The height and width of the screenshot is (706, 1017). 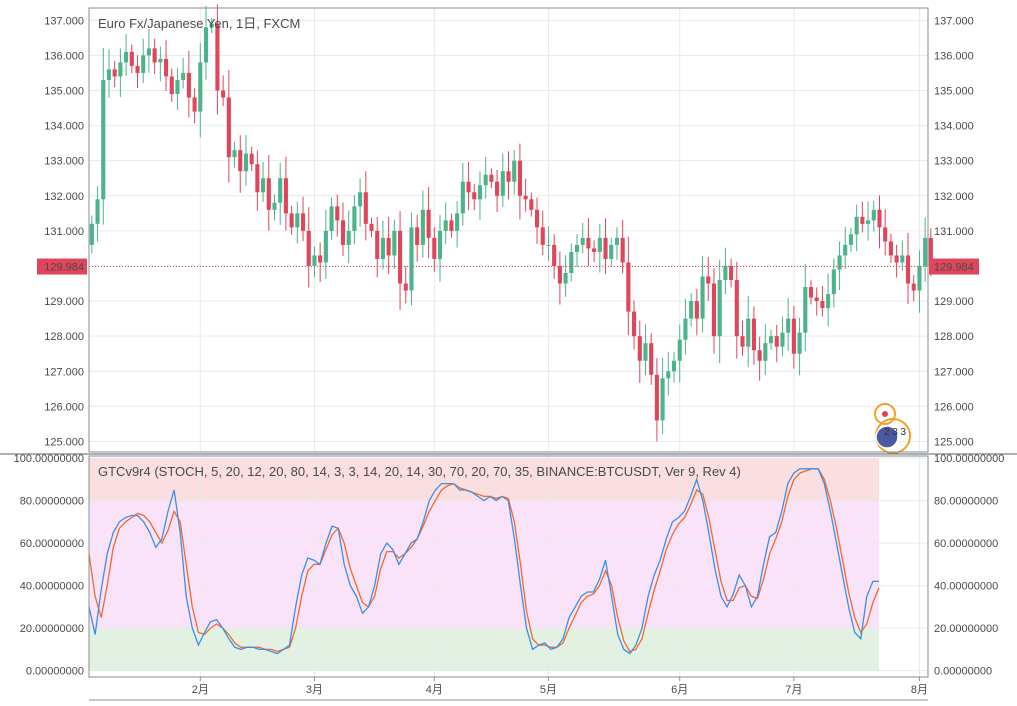 What do you see at coordinates (64, 407) in the screenshot?
I see `price-tick-label-left: 126.000` at bounding box center [64, 407].